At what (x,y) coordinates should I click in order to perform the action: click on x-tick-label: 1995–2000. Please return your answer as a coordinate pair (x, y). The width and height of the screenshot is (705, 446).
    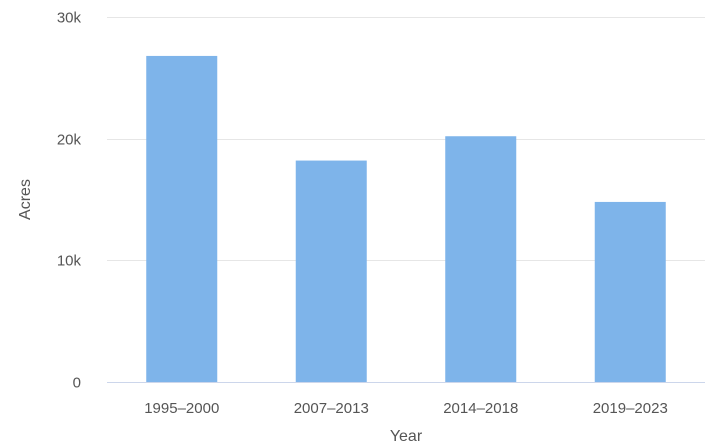
    Looking at the image, I should click on (181, 408).